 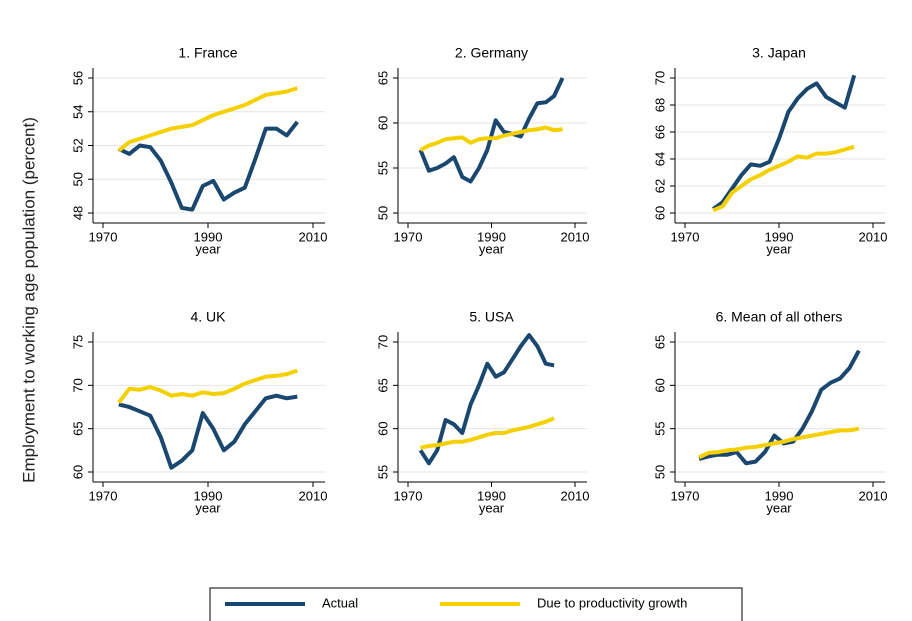 I want to click on y-tick-label: 62, so click(x=659, y=186).